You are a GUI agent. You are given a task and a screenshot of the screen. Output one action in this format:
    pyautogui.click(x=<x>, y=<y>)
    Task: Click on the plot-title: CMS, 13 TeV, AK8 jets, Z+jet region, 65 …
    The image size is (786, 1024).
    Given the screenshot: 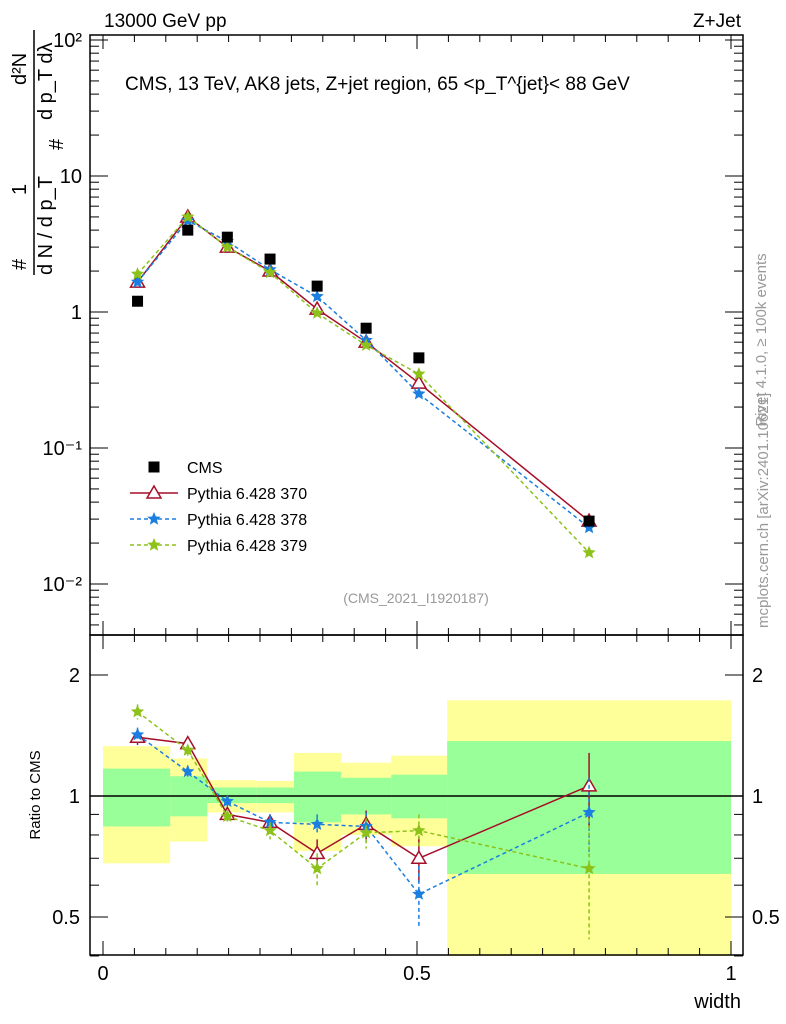 What is the action you would take?
    pyautogui.click(x=377, y=84)
    